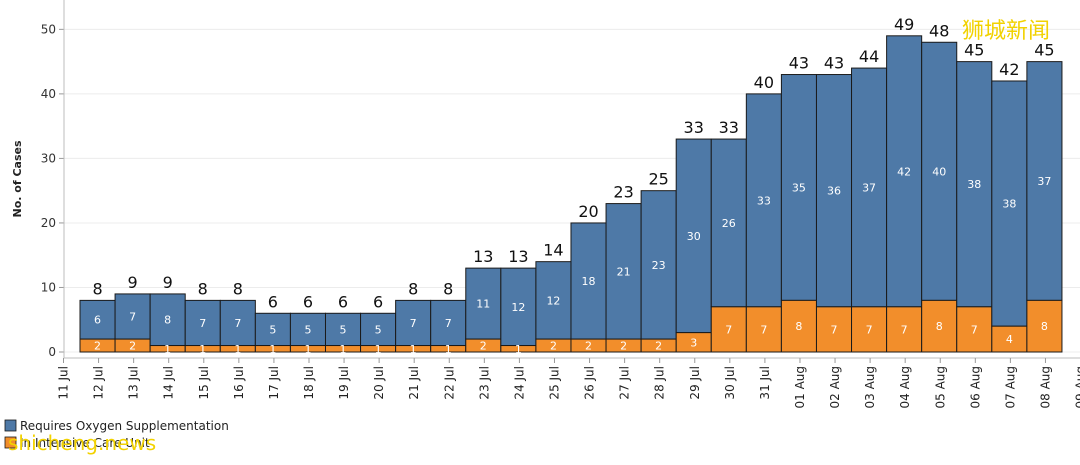 This screenshot has height=465, width=1080. I want to click on label-icu: 4, so click(1009, 339).